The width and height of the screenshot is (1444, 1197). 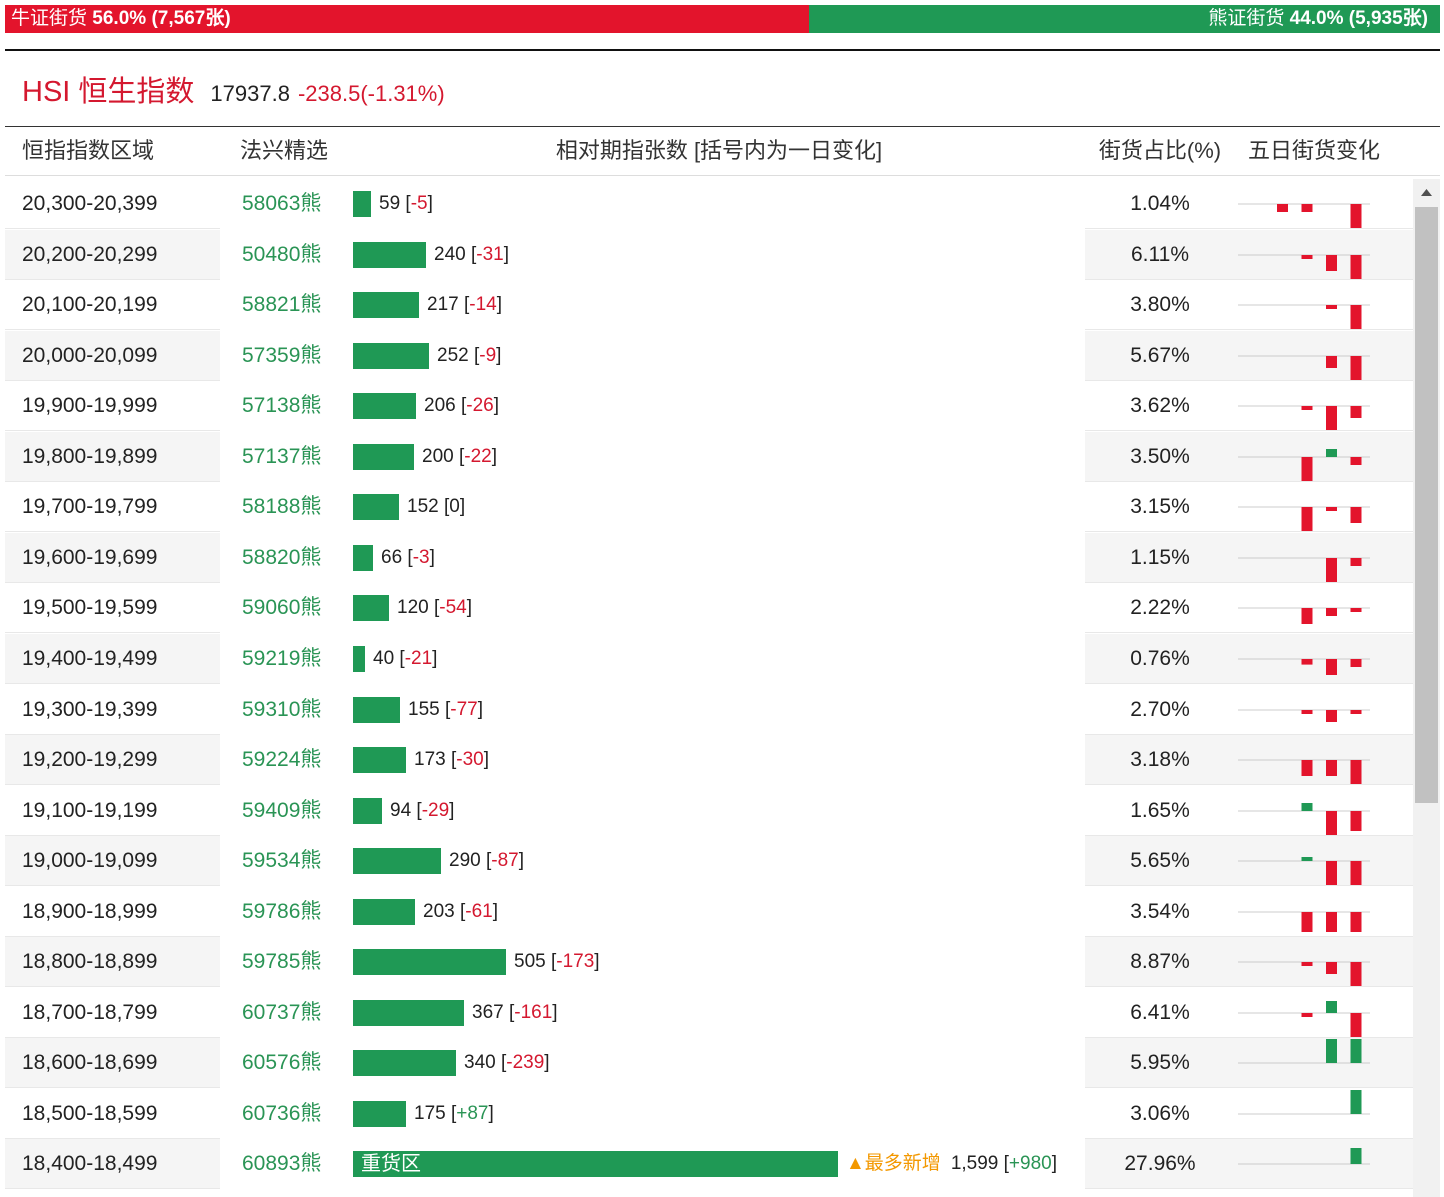 What do you see at coordinates (286, 912) in the screenshot?
I see `warrant-code-link: 59786熊` at bounding box center [286, 912].